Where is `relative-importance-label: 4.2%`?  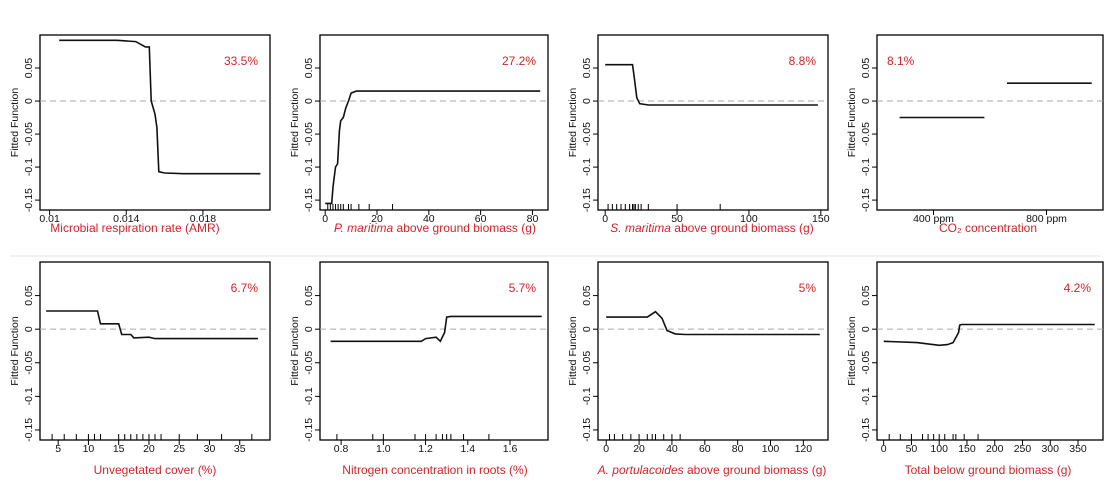
relative-importance-label: 4.2% is located at coordinates (1078, 288).